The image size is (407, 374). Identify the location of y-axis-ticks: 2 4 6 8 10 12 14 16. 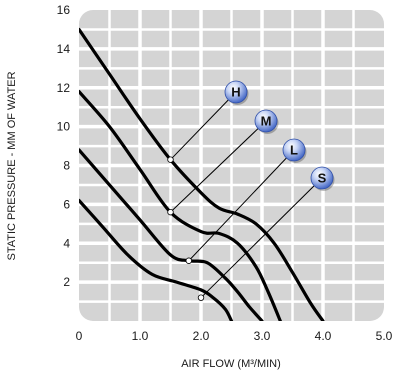
(64, 146).